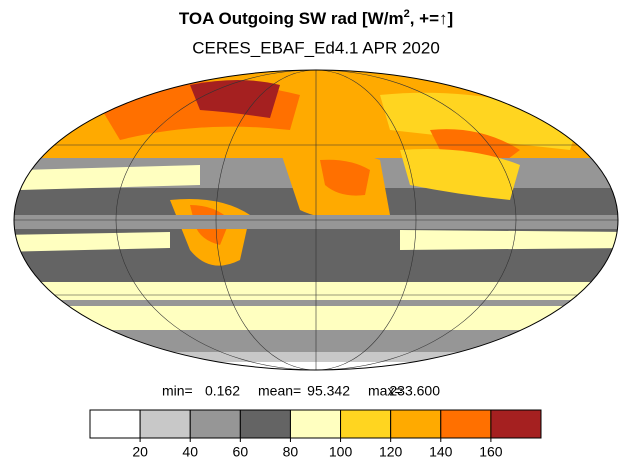 The height and width of the screenshot is (467, 632). I want to click on tick-label: 20, so click(140, 452).